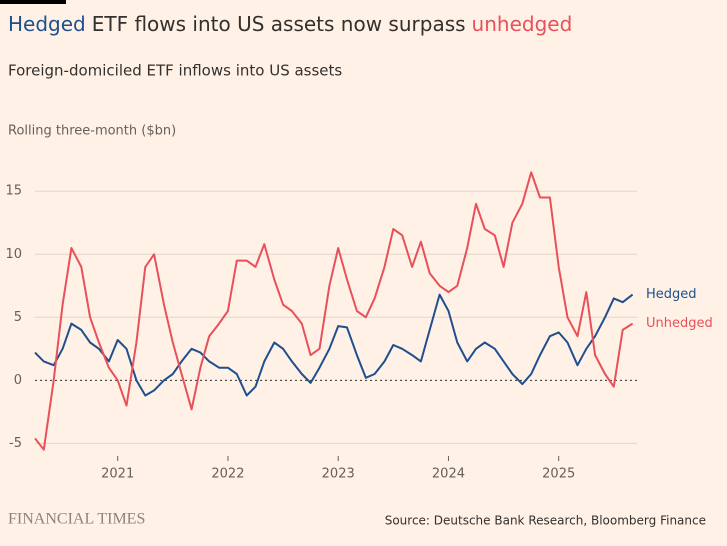 This screenshot has height=546, width=727. I want to click on y-tick-label: -5, so click(15, 443).